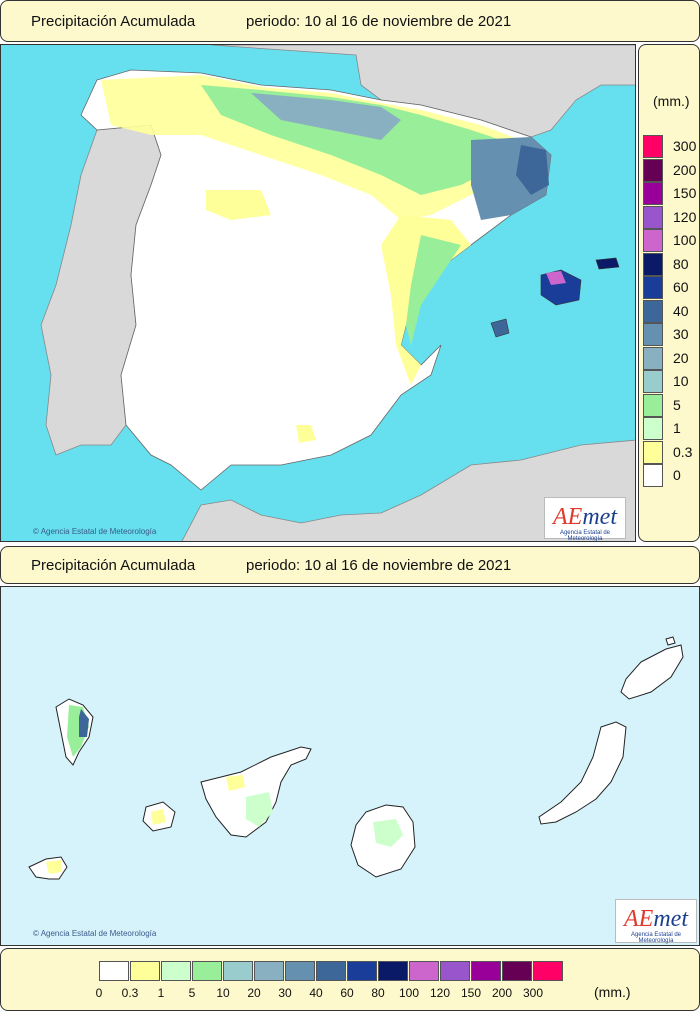  I want to click on legend-h-label-100: 100, so click(409, 993).